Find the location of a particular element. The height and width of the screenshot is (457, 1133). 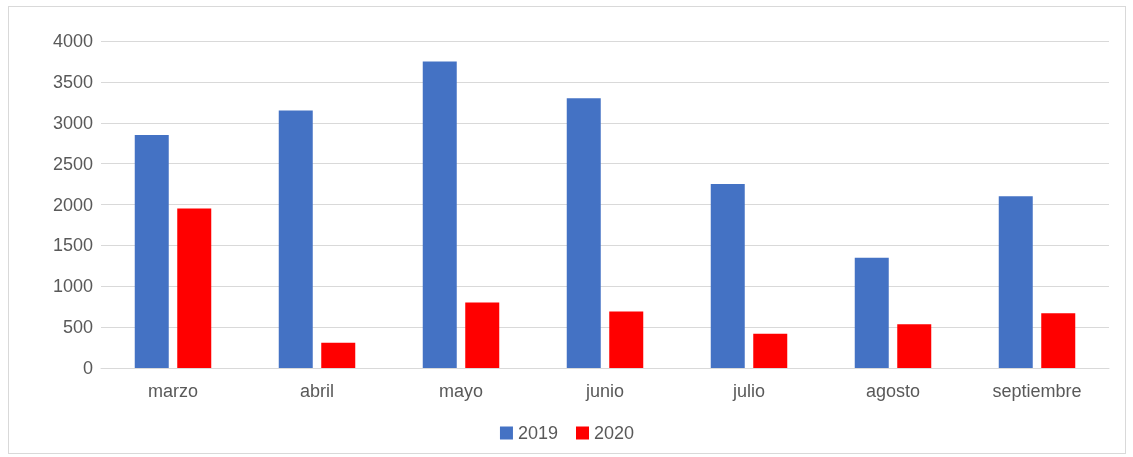

y-tick-label: 4000 is located at coordinates (72, 41).